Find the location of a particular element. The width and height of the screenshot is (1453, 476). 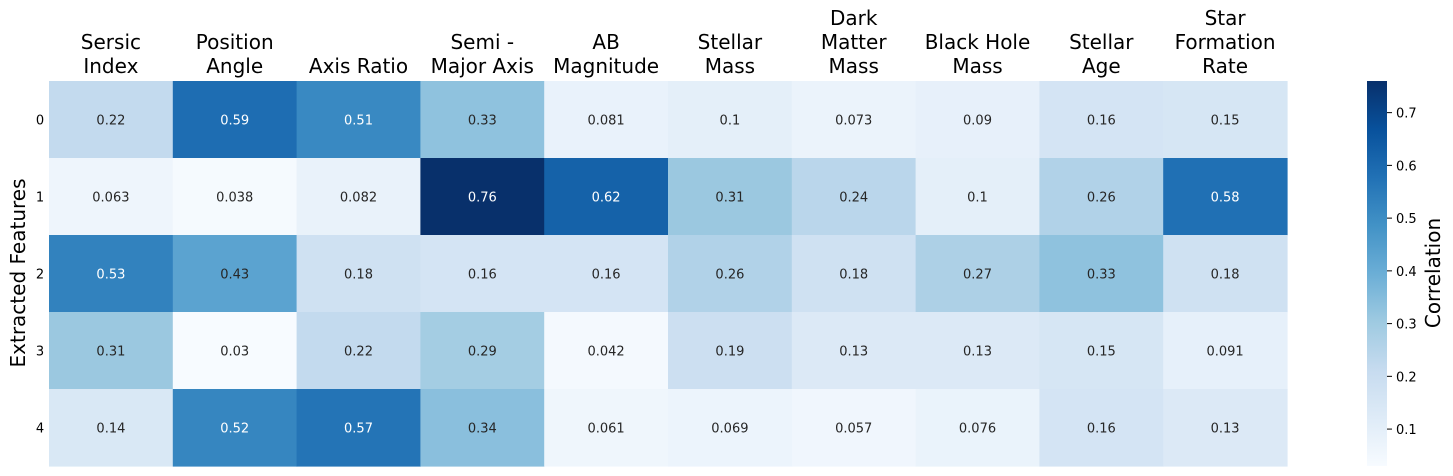

column-label: AB Magnitude is located at coordinates (606, 54).